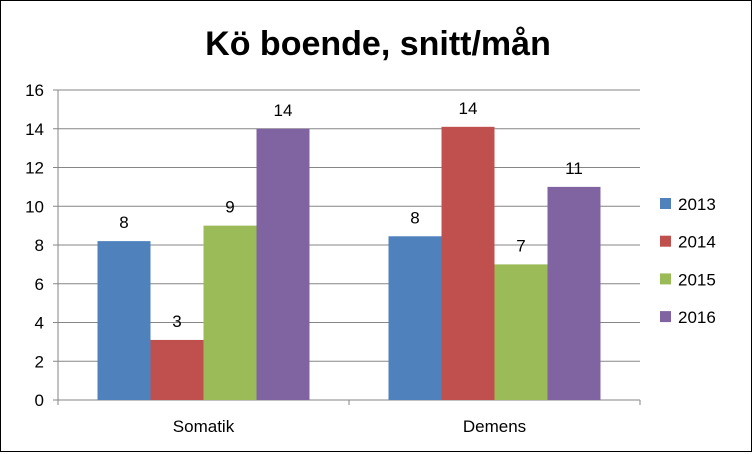  Describe the element at coordinates (39, 361) in the screenshot. I see `y-tick-label: 2` at that location.